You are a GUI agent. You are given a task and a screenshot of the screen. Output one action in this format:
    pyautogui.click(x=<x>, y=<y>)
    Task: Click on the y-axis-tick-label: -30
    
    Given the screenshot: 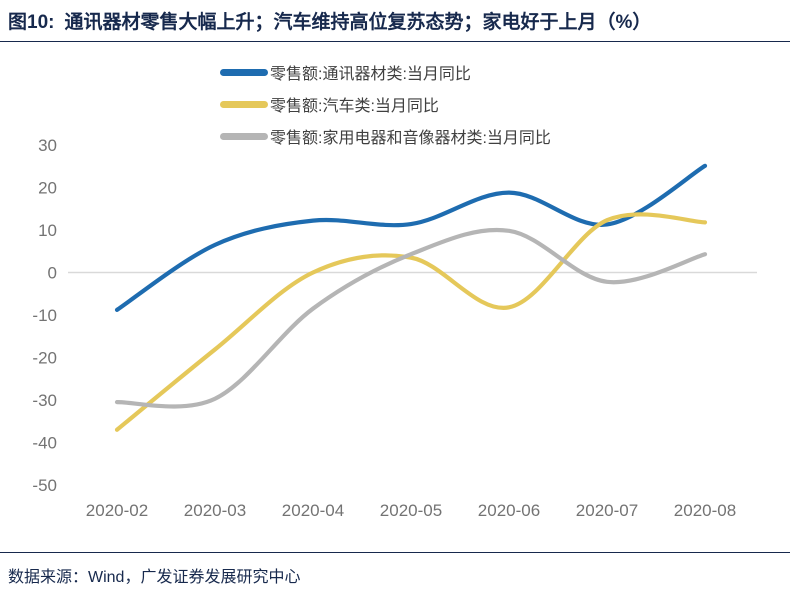 What is the action you would take?
    pyautogui.click(x=44, y=400)
    